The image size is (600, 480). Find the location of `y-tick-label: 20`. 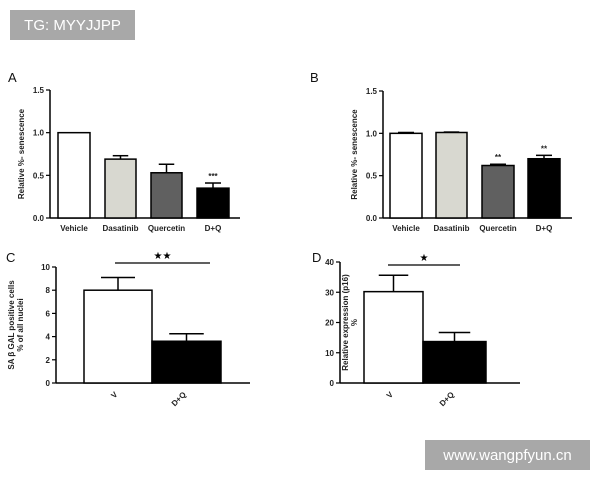

y-tick-label: 20 is located at coordinates (329, 323).